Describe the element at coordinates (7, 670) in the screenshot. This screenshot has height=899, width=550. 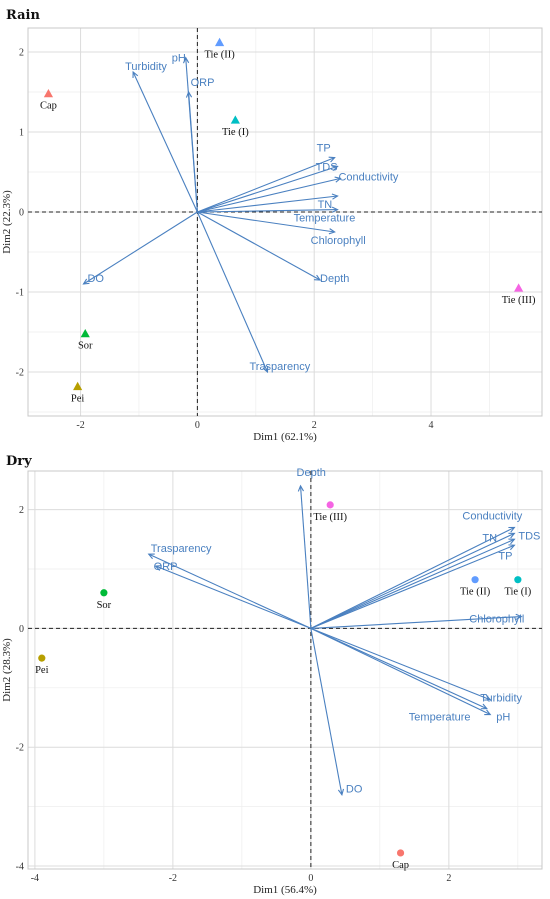
I see `y-axis-title: Dim2 (28.3%)` at that location.